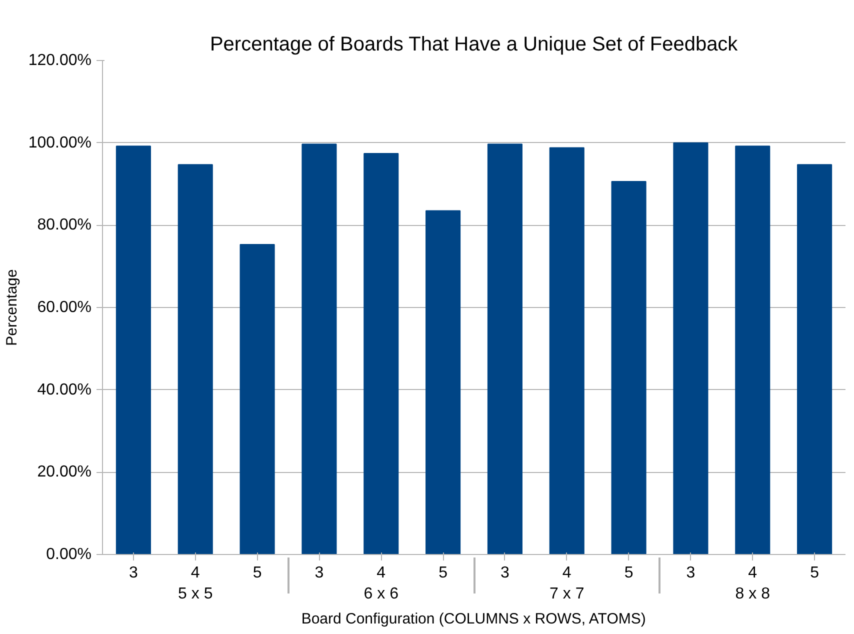  Describe the element at coordinates (64, 225) in the screenshot. I see `y-tick-label: 80.00%` at that location.